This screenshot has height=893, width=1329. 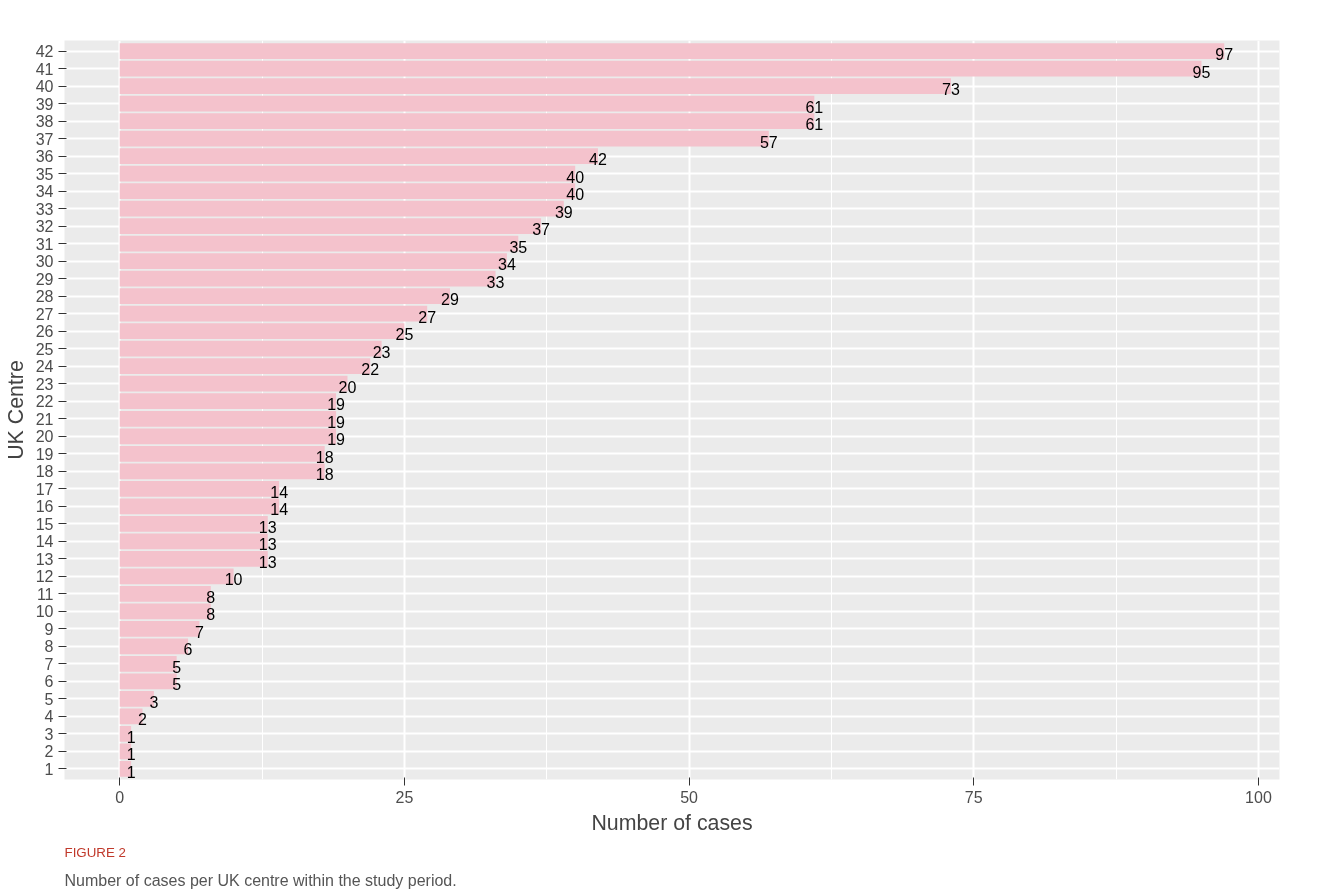 What do you see at coordinates (45, 594) in the screenshot?
I see `y-tick-label: 11` at bounding box center [45, 594].